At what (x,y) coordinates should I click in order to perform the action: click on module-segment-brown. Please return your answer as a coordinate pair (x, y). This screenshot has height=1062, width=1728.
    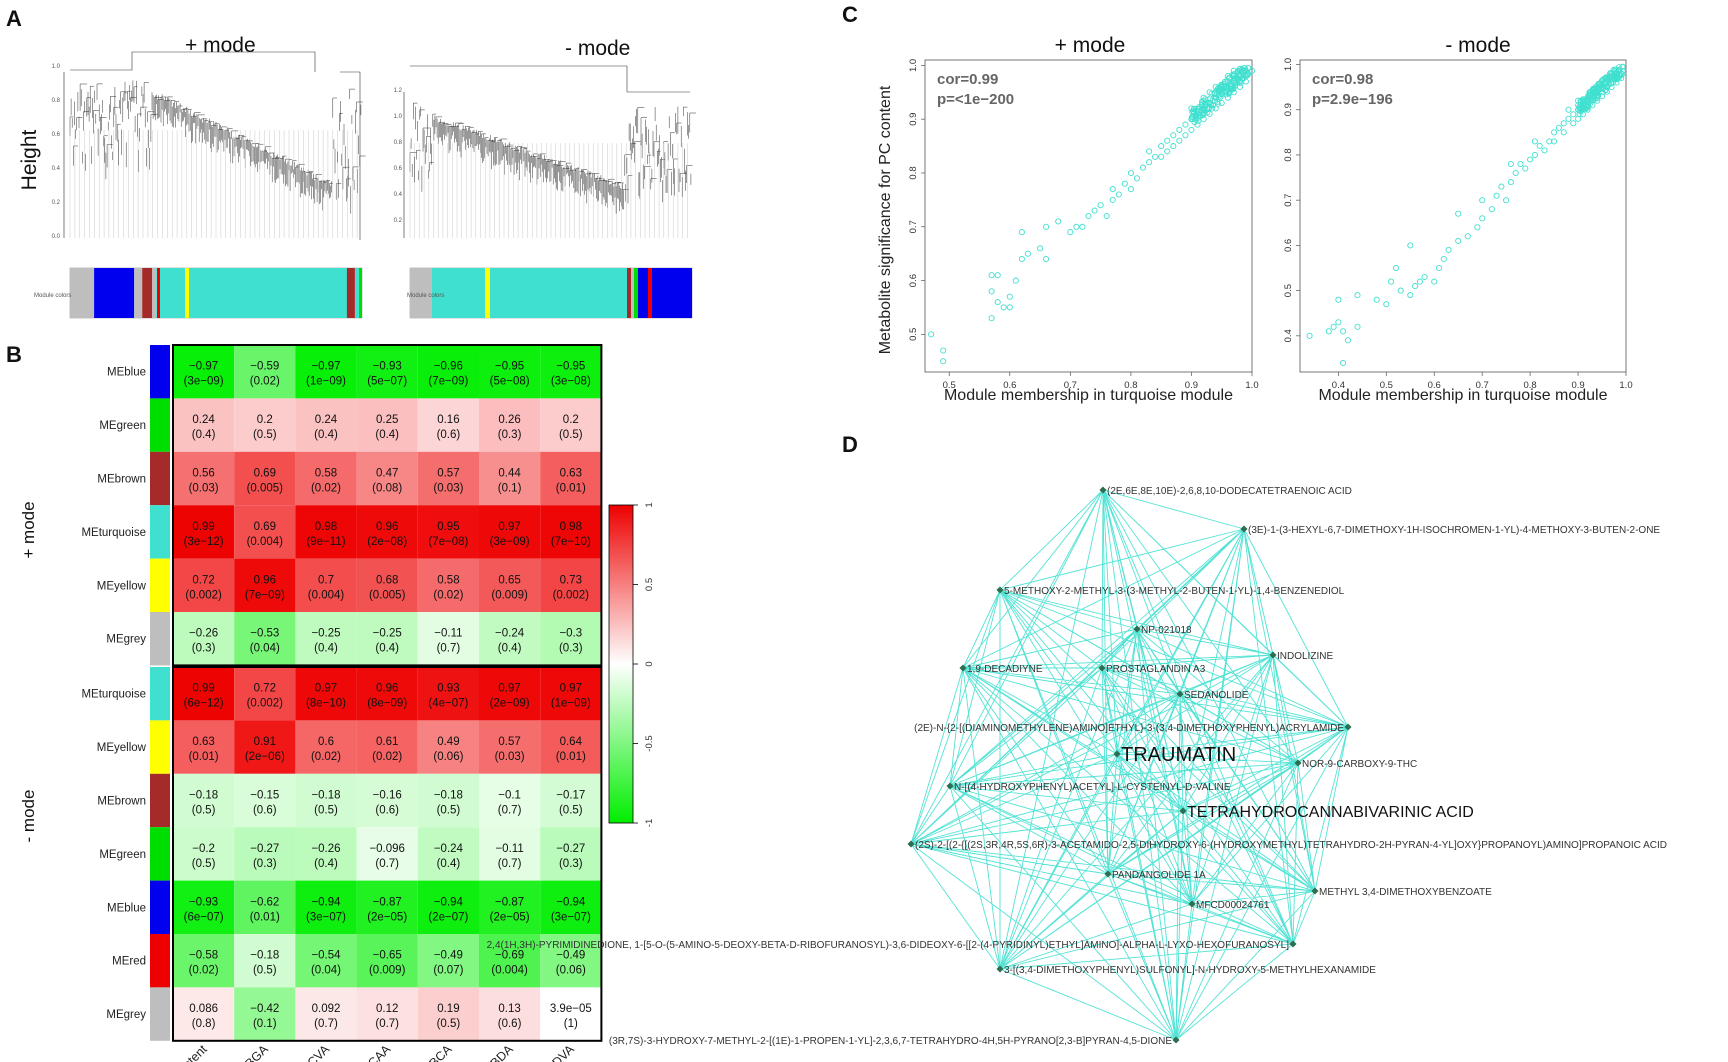
    Looking at the image, I should click on (350, 293).